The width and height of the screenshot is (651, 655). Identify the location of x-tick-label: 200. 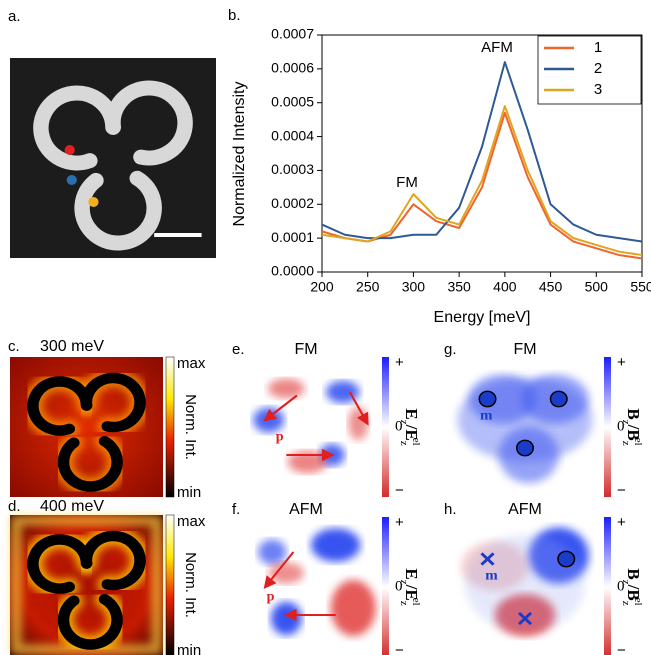
(322, 287).